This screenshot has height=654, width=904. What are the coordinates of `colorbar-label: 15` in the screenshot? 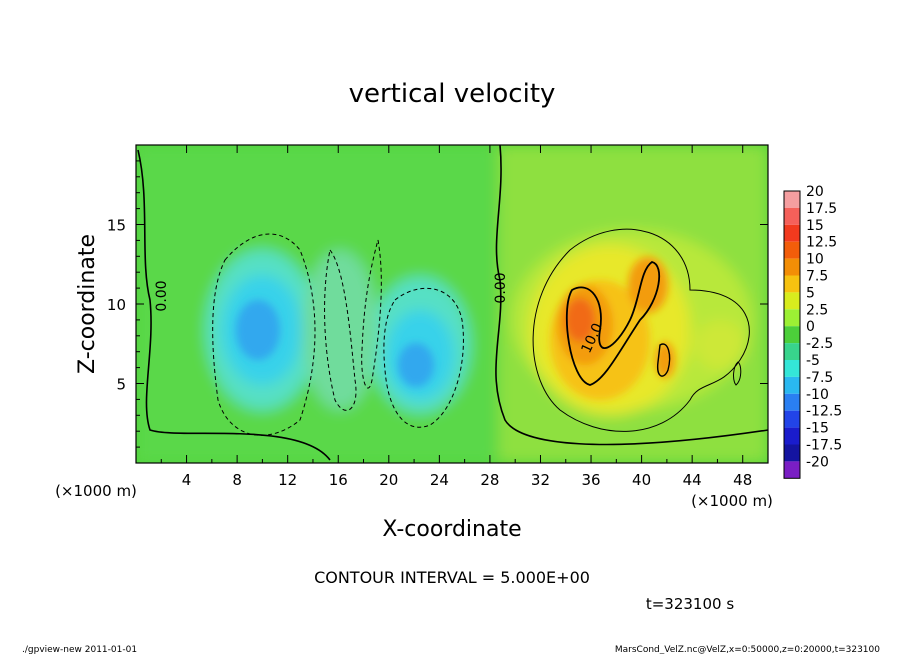 It's located at (815, 226).